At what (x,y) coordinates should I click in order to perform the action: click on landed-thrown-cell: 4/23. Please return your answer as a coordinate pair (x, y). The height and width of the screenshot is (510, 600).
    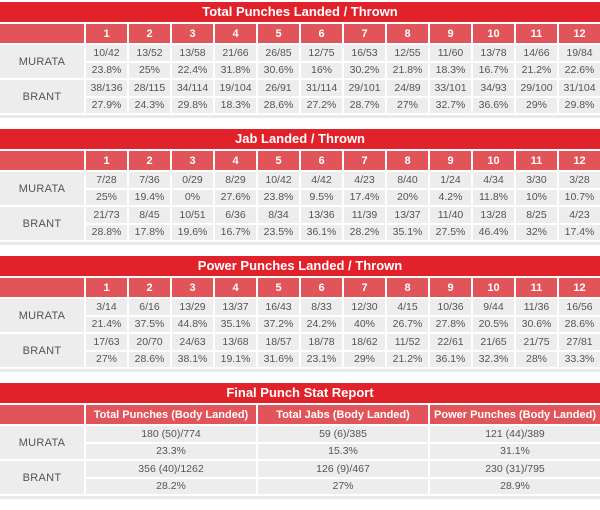
    Looking at the image, I should click on (364, 180).